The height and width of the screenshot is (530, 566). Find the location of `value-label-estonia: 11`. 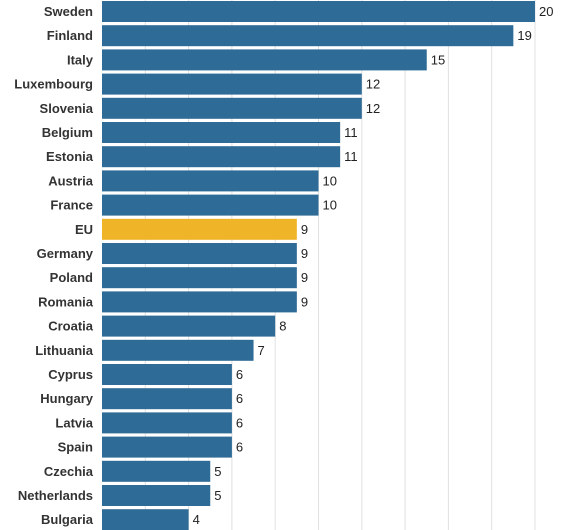

value-label-estonia: 11 is located at coordinates (351, 156).